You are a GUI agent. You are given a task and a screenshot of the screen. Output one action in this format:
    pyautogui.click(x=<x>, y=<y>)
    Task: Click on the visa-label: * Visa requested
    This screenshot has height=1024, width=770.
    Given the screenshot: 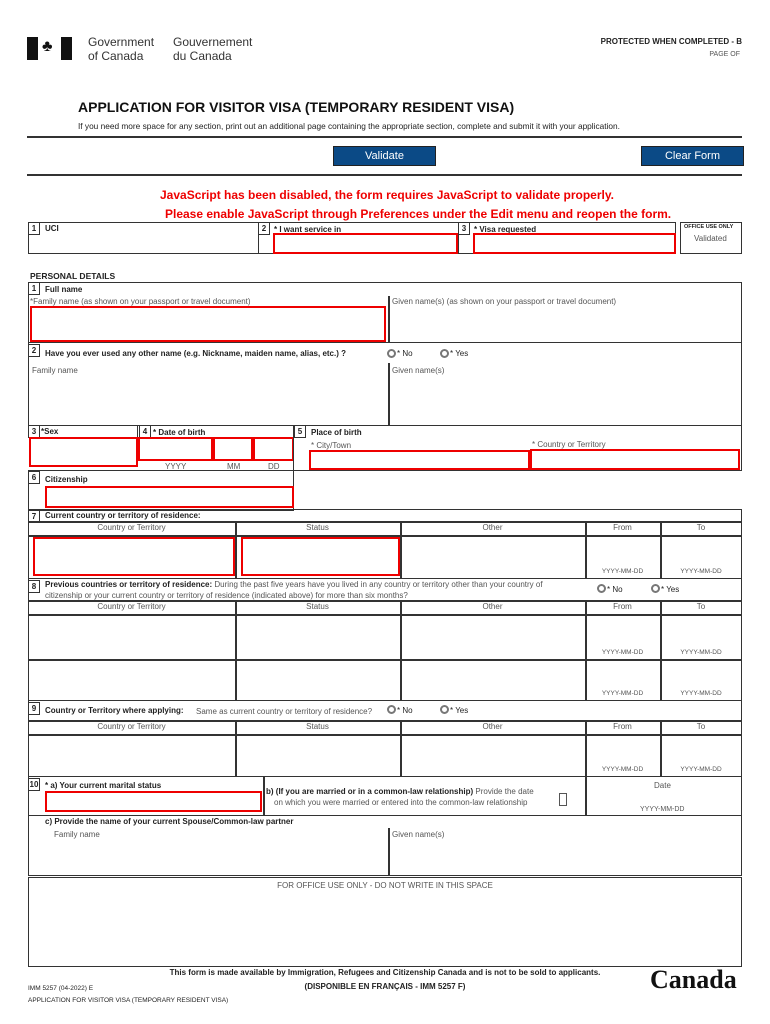 What is the action you would take?
    pyautogui.click(x=505, y=229)
    